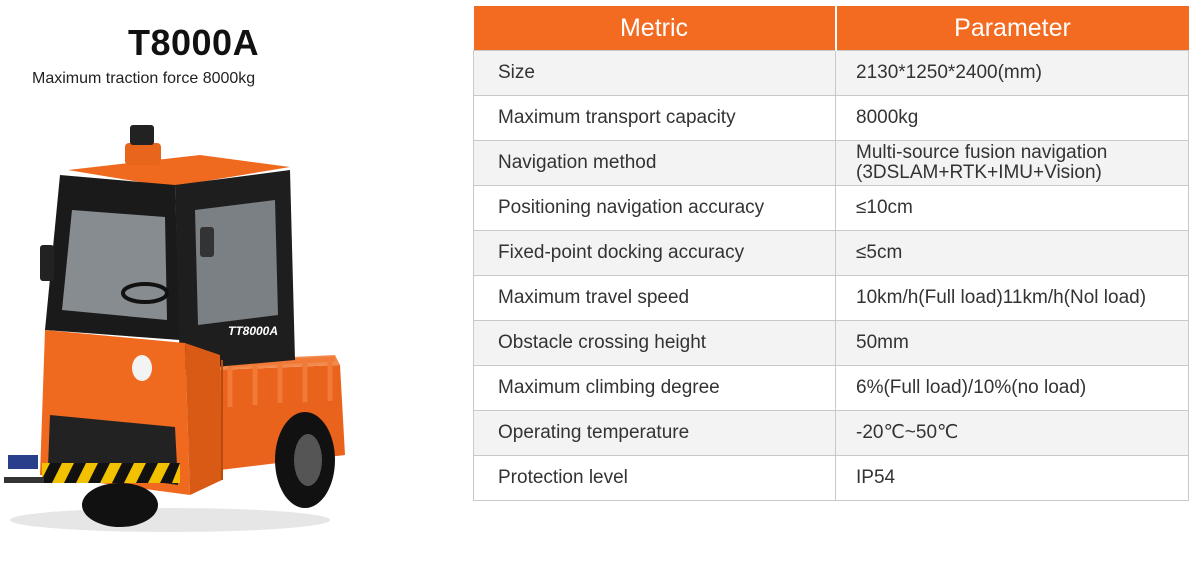 The image size is (1192, 561). What do you see at coordinates (654, 73) in the screenshot?
I see `metric-cell: Size` at bounding box center [654, 73].